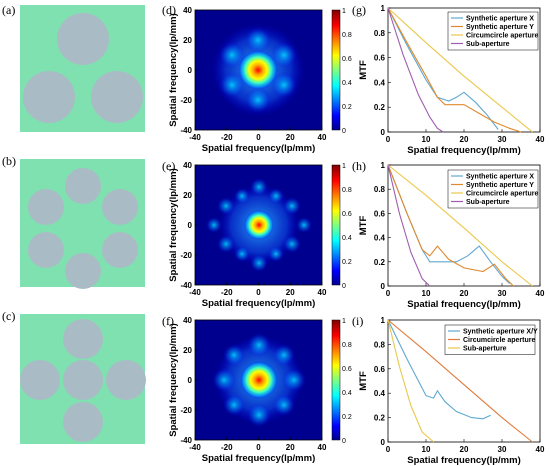 This screenshot has width=550, height=466. Describe the element at coordinates (168, 166) in the screenshot. I see `panel-label-e: (e)` at that location.